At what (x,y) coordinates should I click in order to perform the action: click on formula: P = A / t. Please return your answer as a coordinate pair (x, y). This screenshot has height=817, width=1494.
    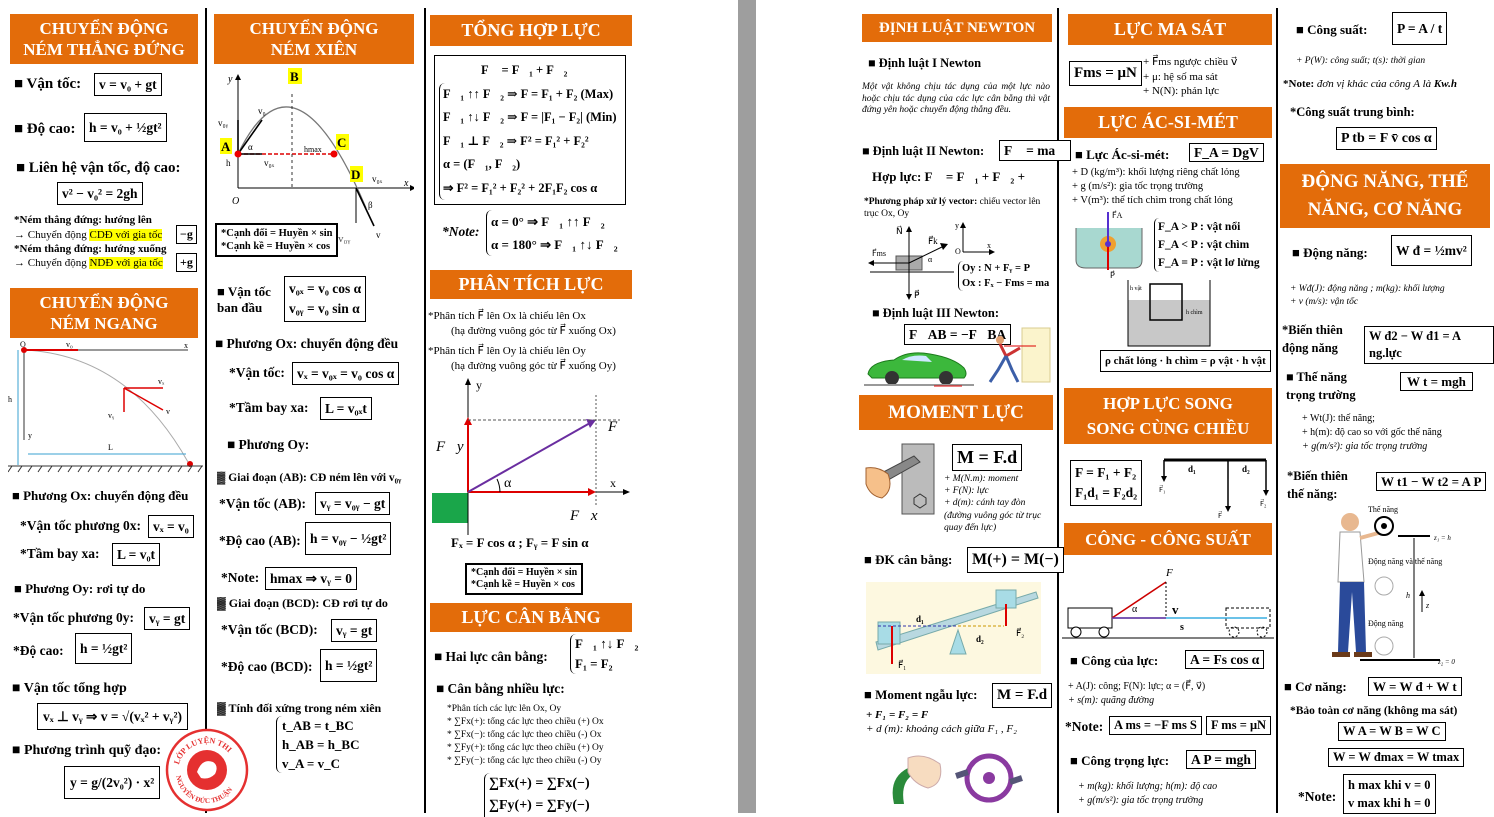
    Looking at the image, I should click on (1420, 28).